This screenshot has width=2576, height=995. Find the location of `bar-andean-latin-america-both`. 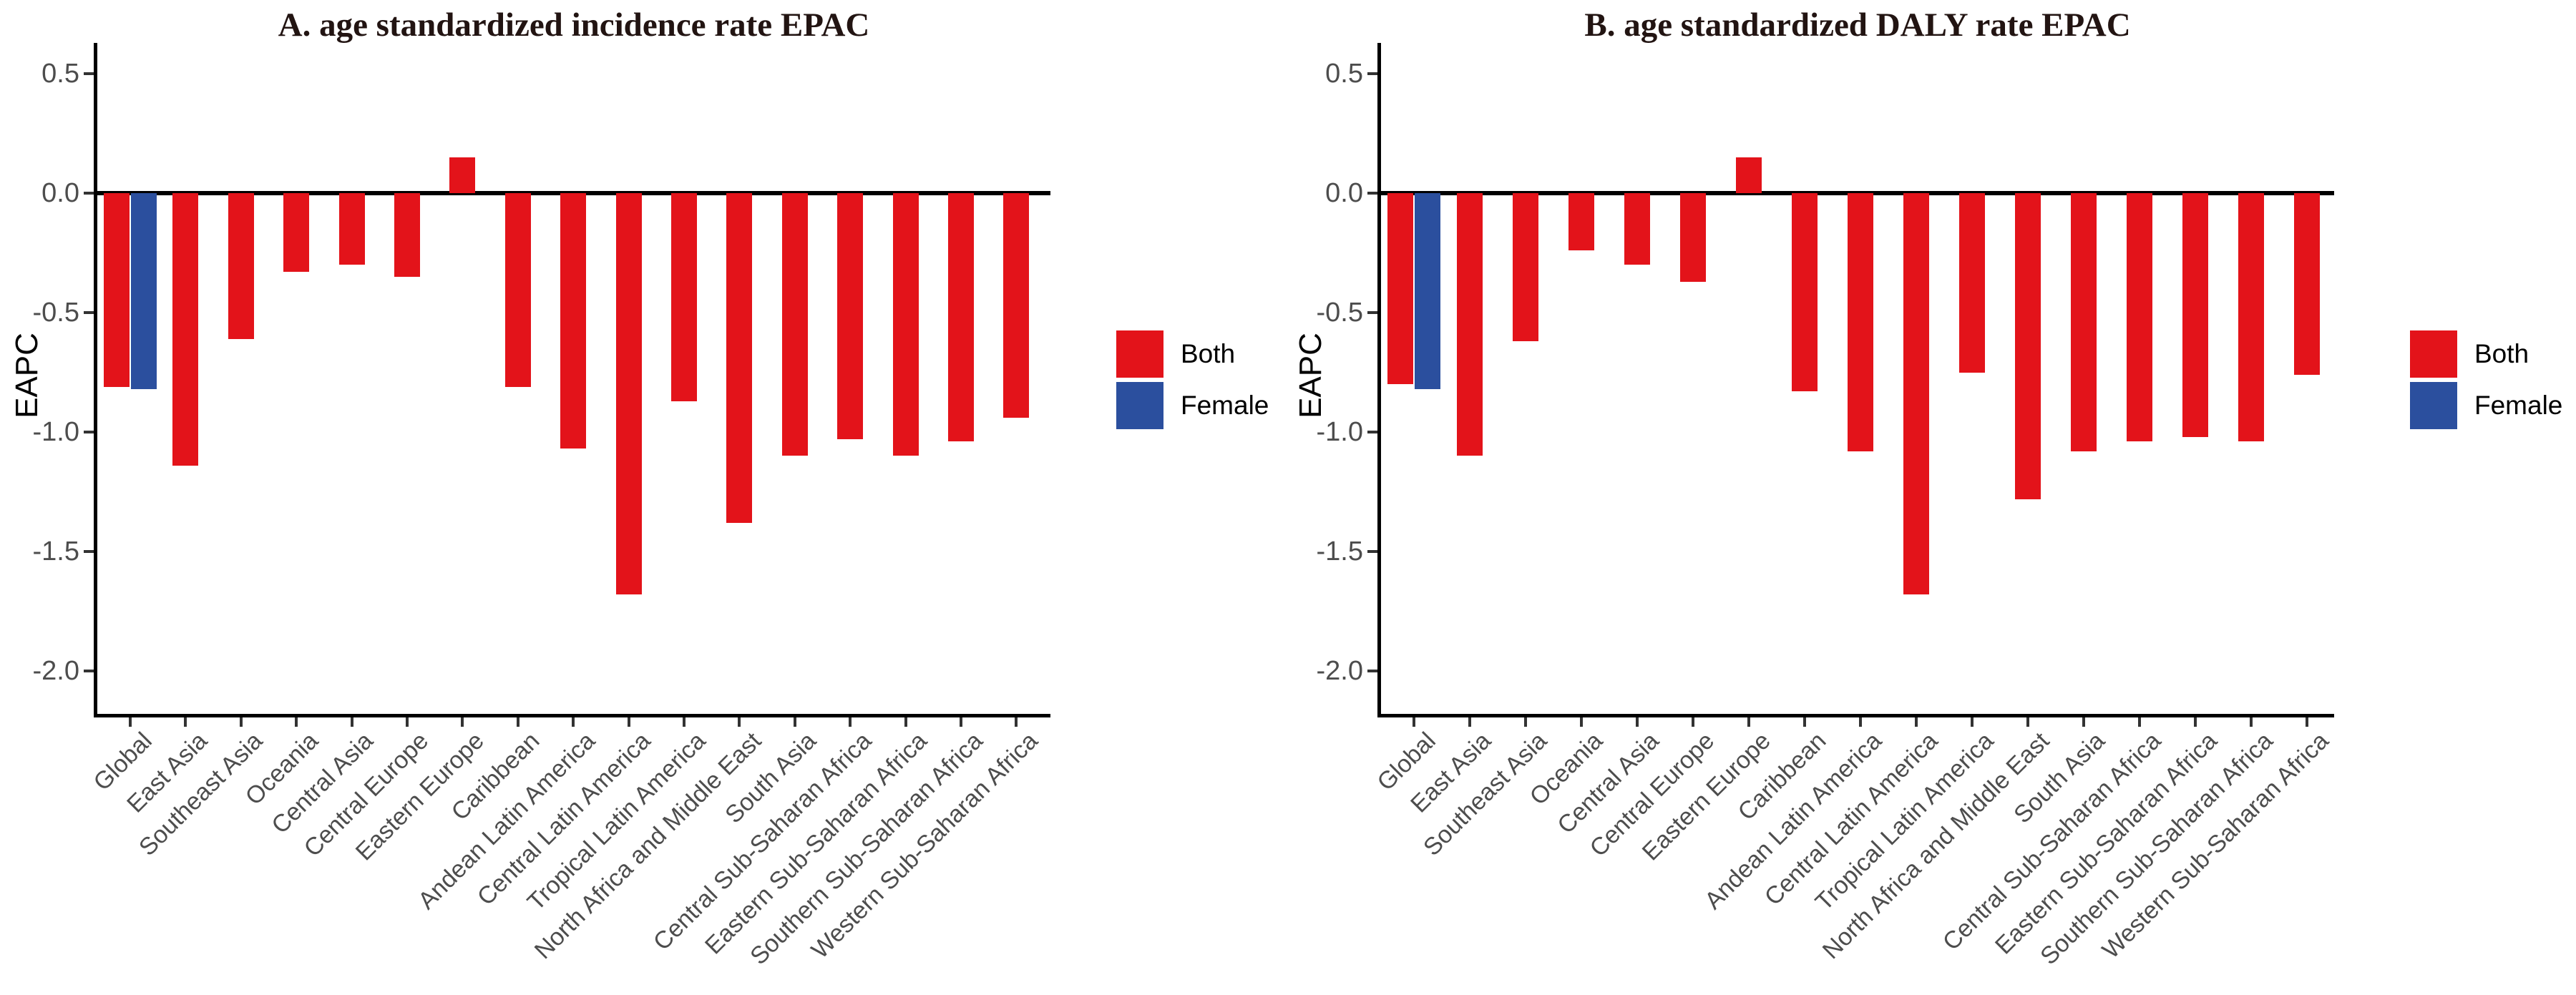

bar-andean-latin-america-both is located at coordinates (573, 321).